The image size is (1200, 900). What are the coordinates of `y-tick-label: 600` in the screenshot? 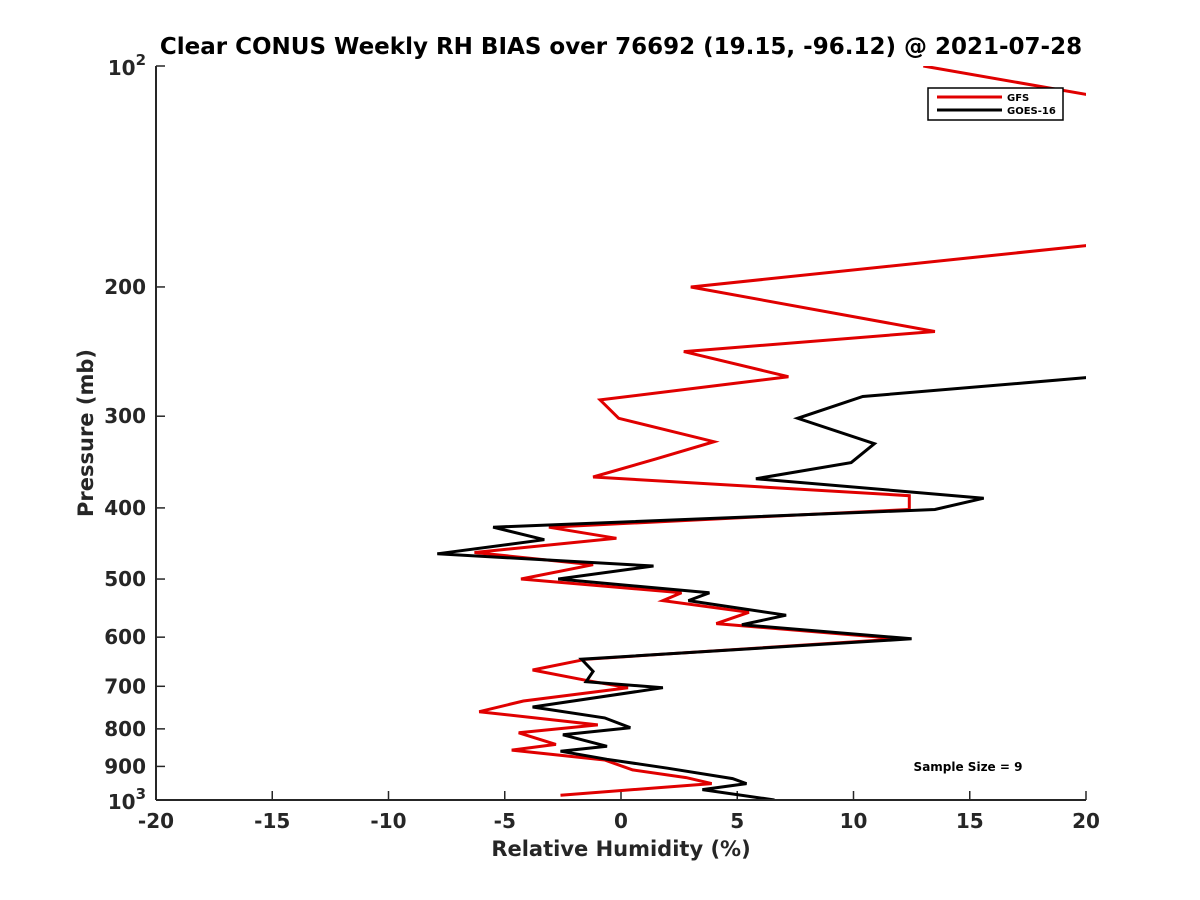 It's located at (125, 637).